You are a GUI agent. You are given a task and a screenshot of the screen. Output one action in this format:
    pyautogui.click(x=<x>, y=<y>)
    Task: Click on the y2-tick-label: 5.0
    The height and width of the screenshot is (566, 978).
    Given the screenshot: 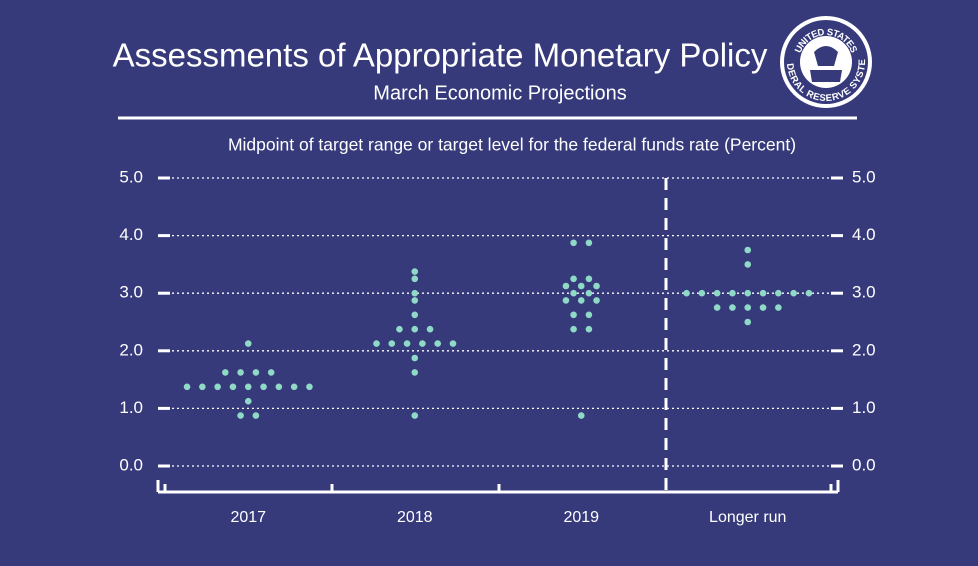 What is the action you would take?
    pyautogui.click(x=864, y=176)
    